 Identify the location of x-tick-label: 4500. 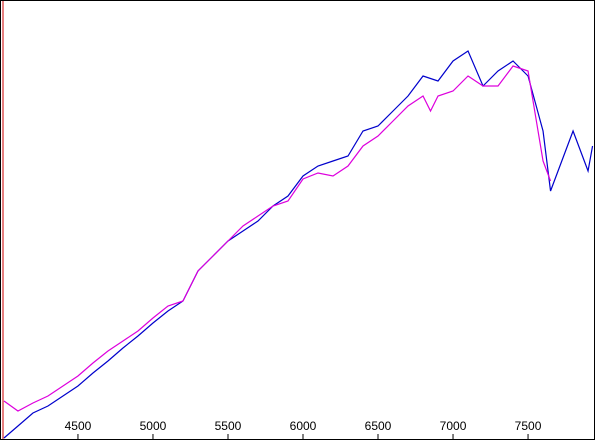
(78, 426).